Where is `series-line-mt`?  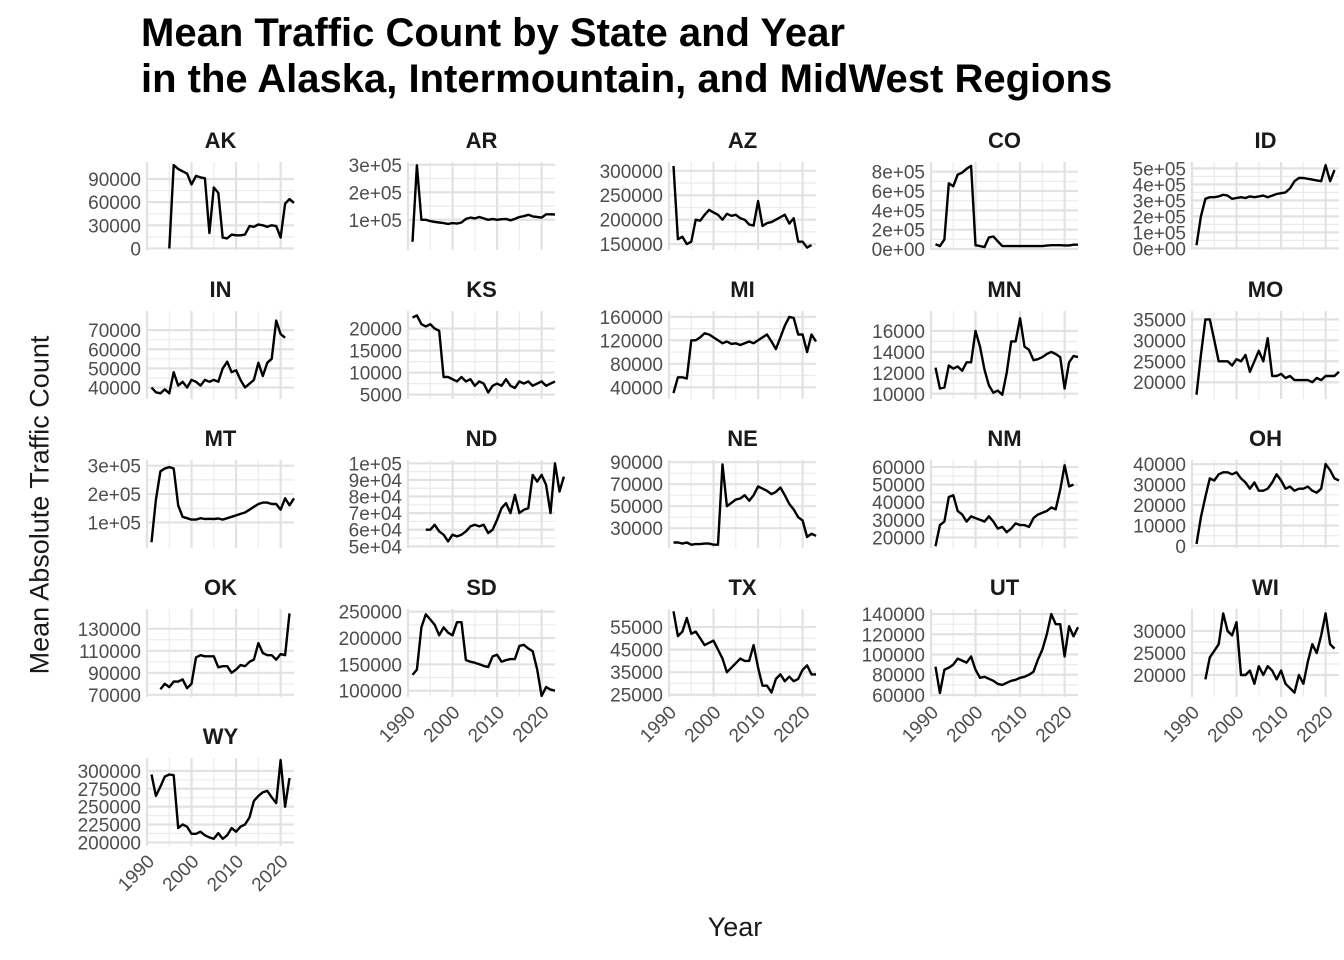
series-line-mt is located at coordinates (223, 504).